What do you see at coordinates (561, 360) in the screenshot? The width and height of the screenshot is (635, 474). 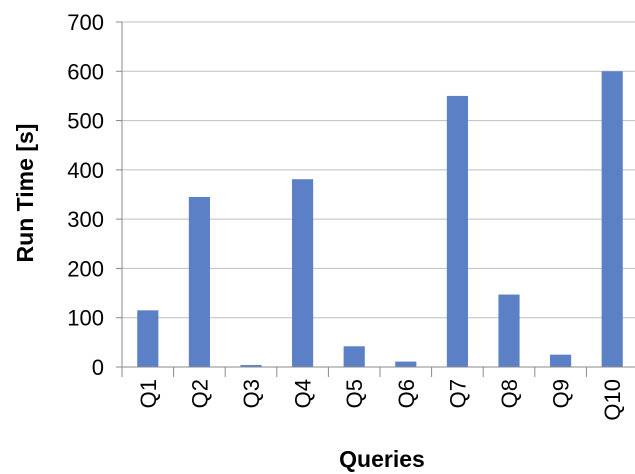 I see `bar-q9` at bounding box center [561, 360].